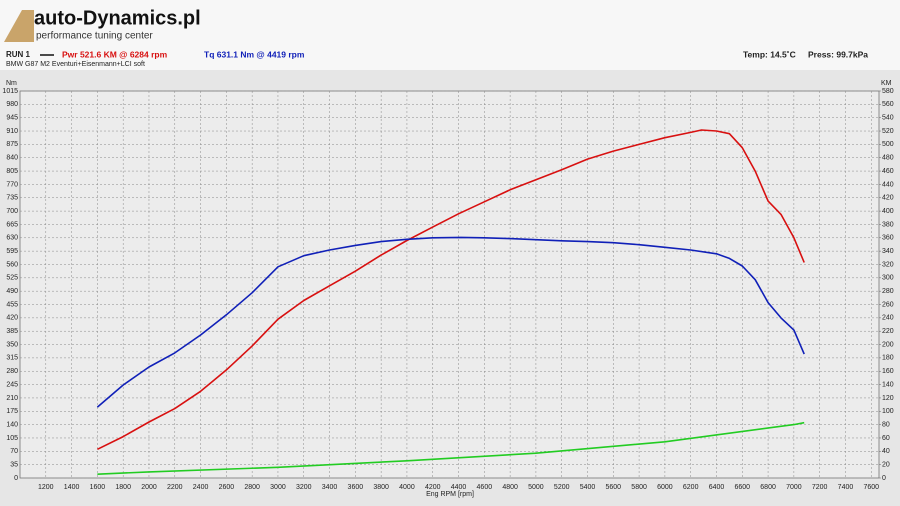  I want to click on y-tick-label: 525, so click(12, 278).